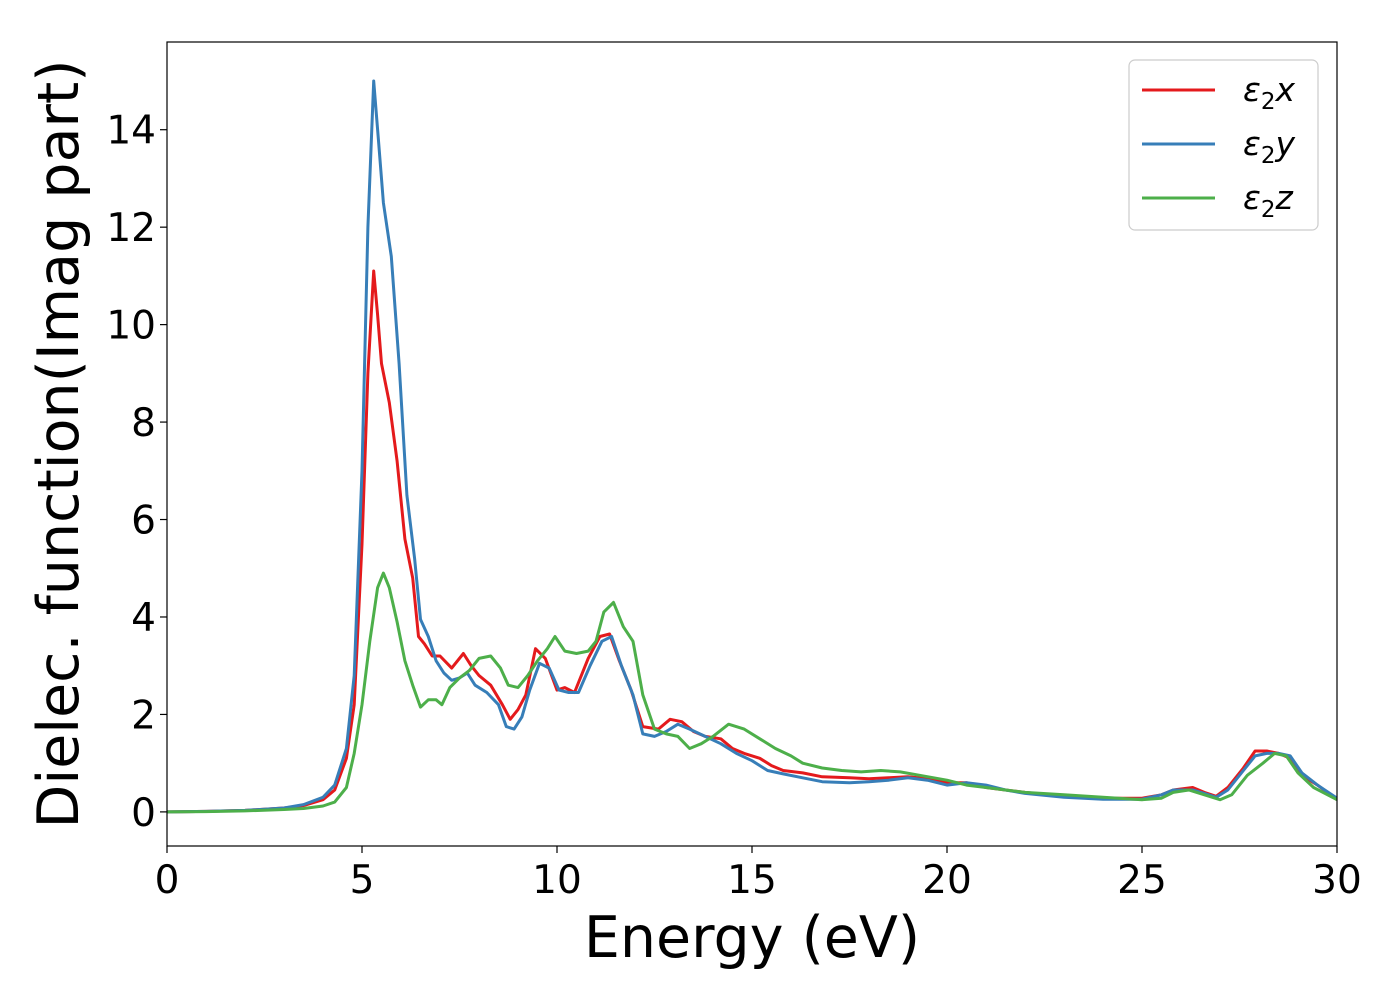  What do you see at coordinates (131, 326) in the screenshot?
I see `y-tick-label: 10` at bounding box center [131, 326].